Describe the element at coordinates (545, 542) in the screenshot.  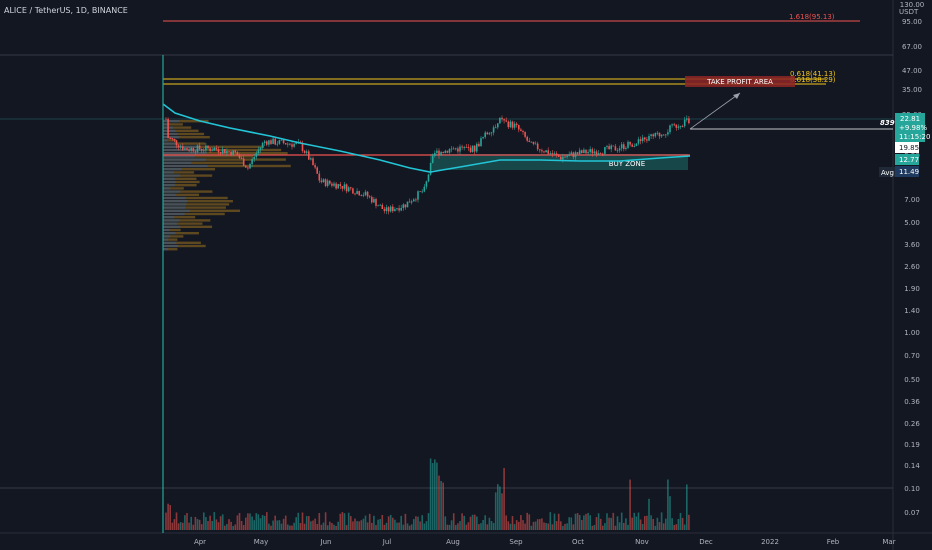
I see `time-axis: Apr May Jun Jul Aug Sep Oct Nov Dec 2022 Feb Mar` at that location.